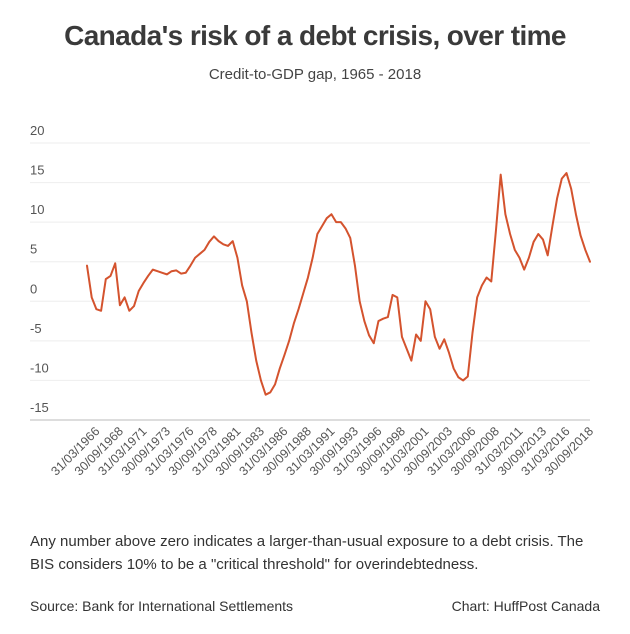  Describe the element at coordinates (33, 249) in the screenshot. I see `y-tick-label: 5` at that location.